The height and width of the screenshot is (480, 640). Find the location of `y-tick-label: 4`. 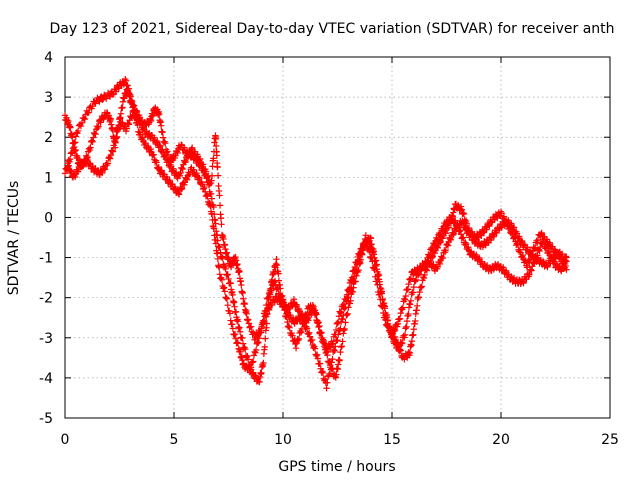

y-tick-label: 4 is located at coordinates (48, 58).